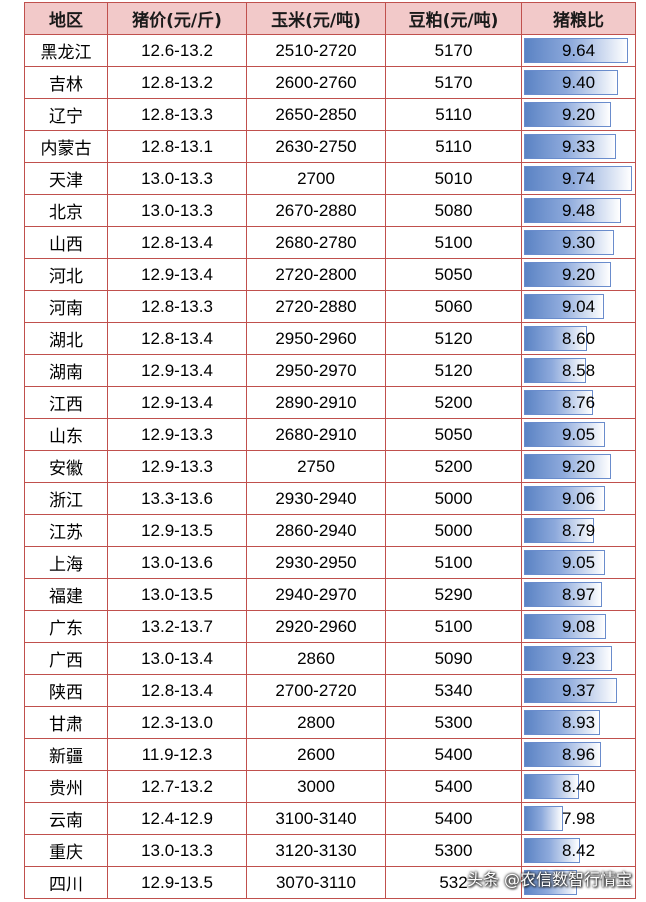  I want to click on ratio-cell: 8.60, so click(578, 338).